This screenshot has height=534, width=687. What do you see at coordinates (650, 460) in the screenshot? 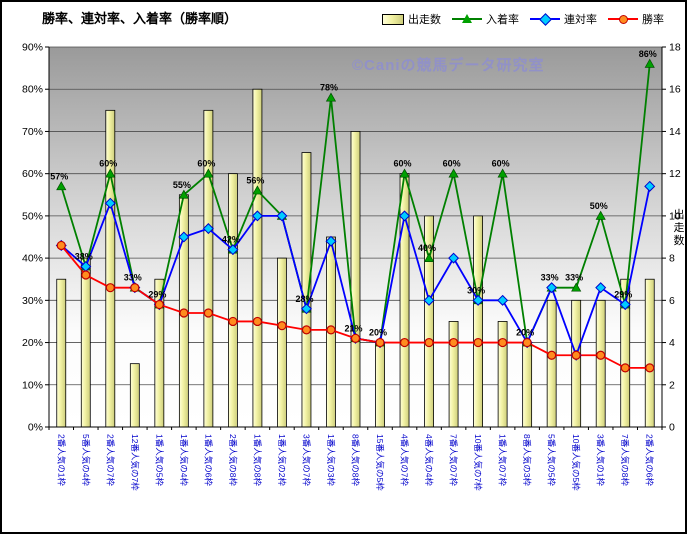
I see `category-label: 2番人気の6枠` at bounding box center [650, 460].